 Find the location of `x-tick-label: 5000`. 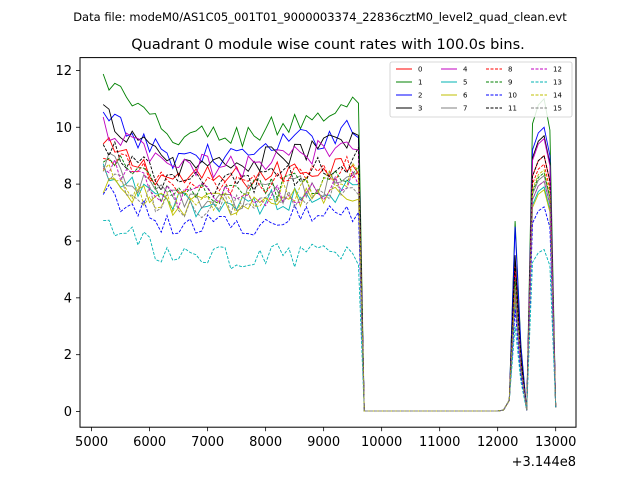

x-tick-label: 5000 is located at coordinates (91, 442).